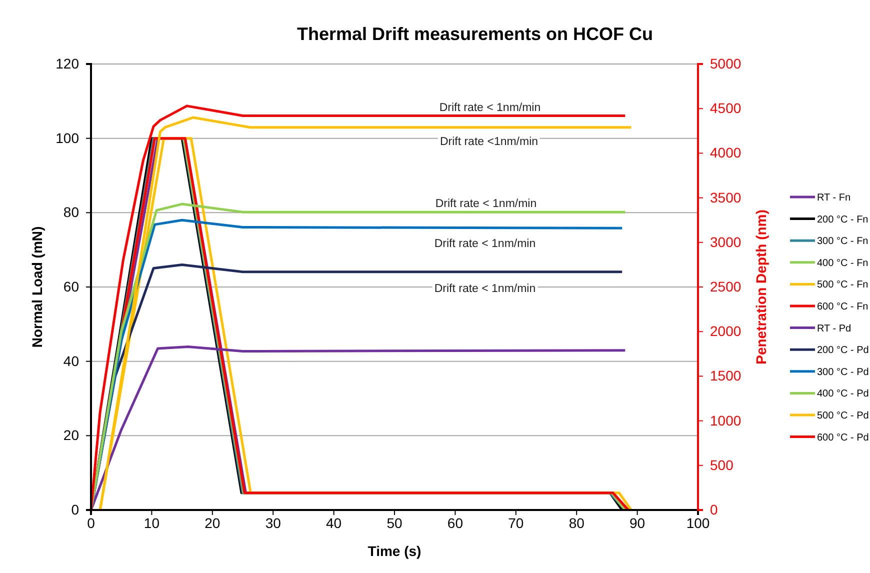 This screenshot has width=870, height=573. Describe the element at coordinates (761, 287) in the screenshot. I see `y2-axis-title: Penetration Depth (nm)` at that location.